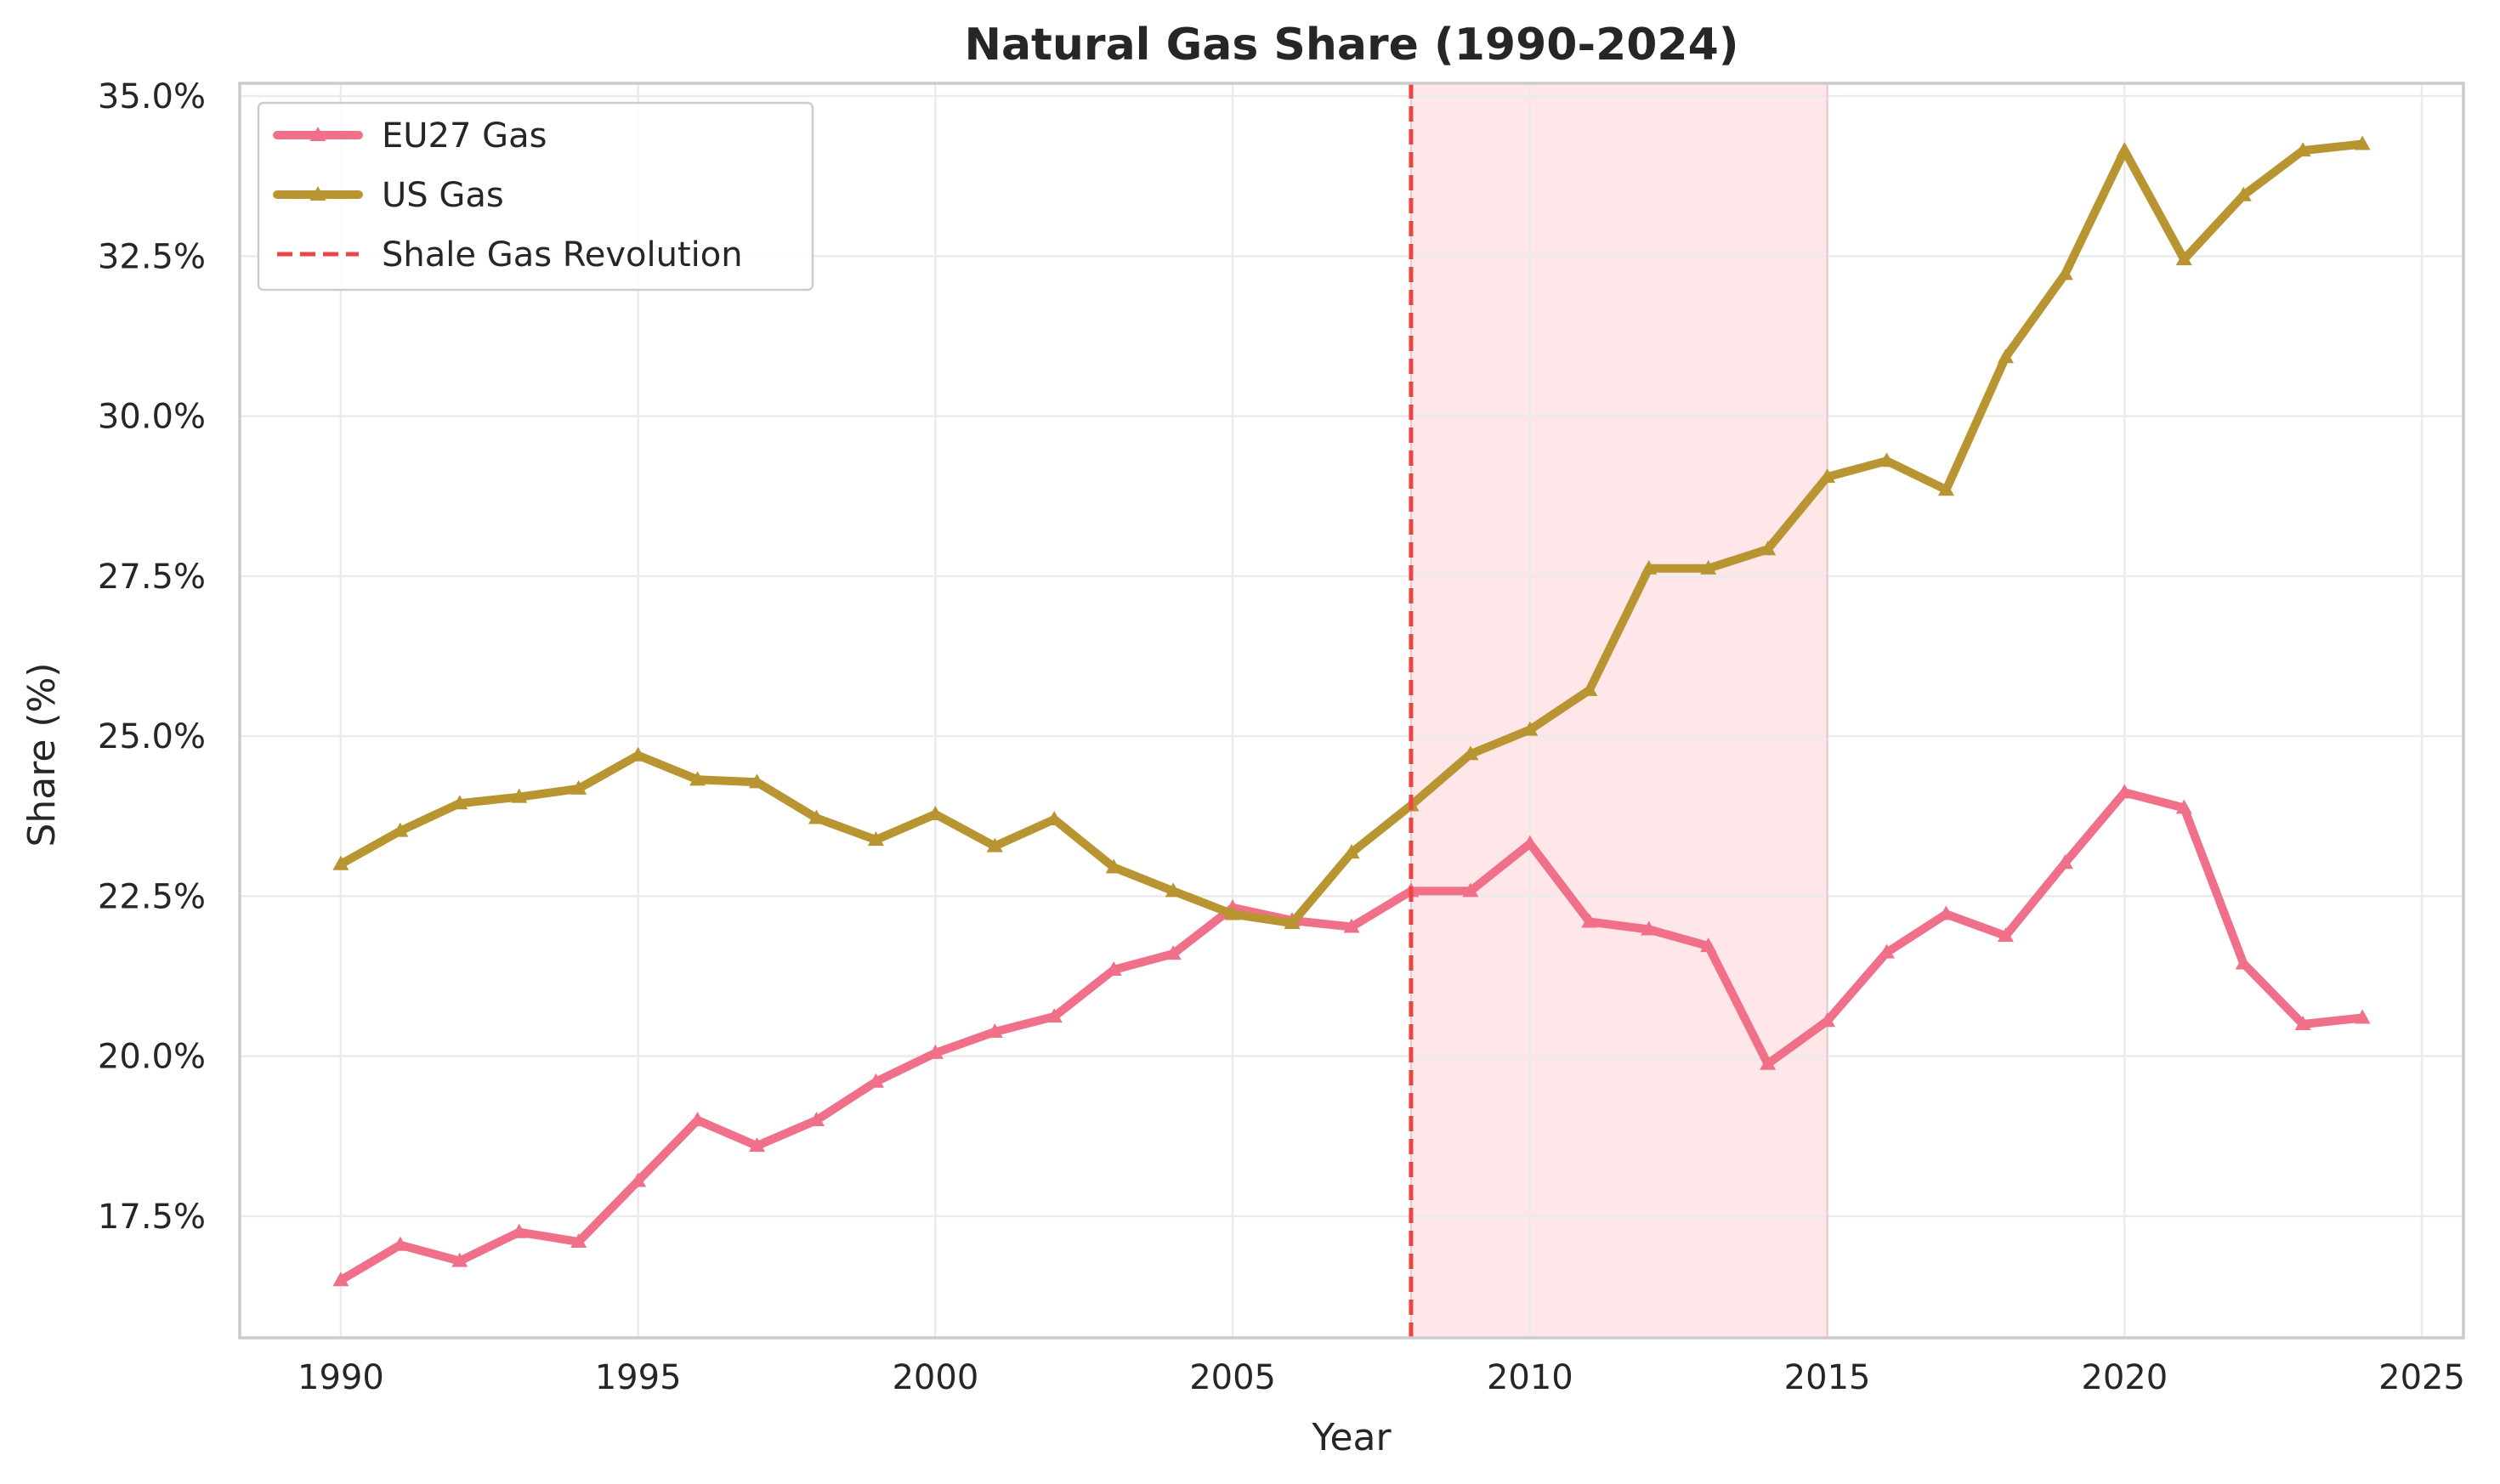 The image size is (2500, 1484). What do you see at coordinates (152, 96) in the screenshot?
I see `y-tick-label: 35.0%` at bounding box center [152, 96].